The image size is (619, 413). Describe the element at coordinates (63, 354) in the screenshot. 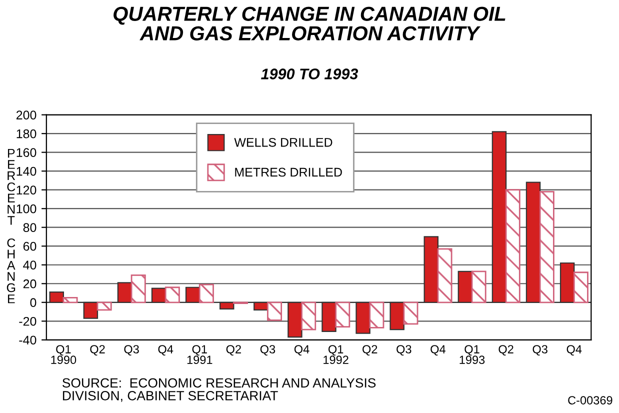

I see `x-tick-label: Q1 1990` at that location.